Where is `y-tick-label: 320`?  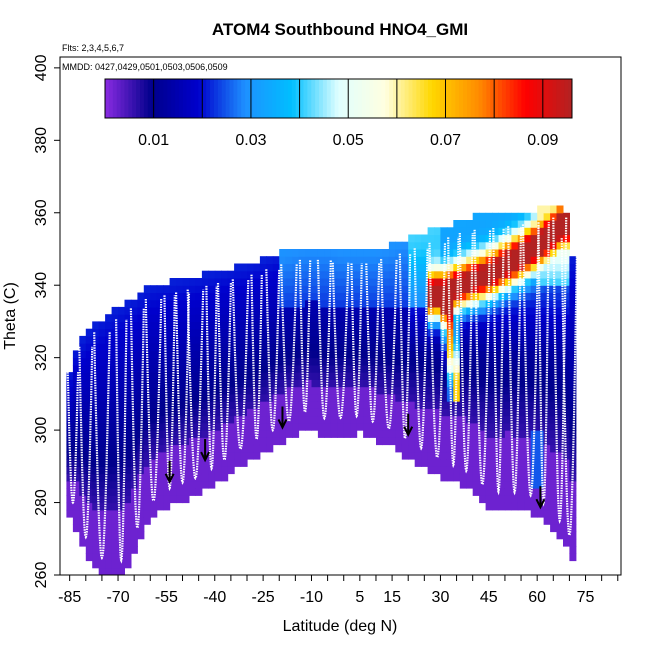 y-tick-label: 320 is located at coordinates (41, 357).